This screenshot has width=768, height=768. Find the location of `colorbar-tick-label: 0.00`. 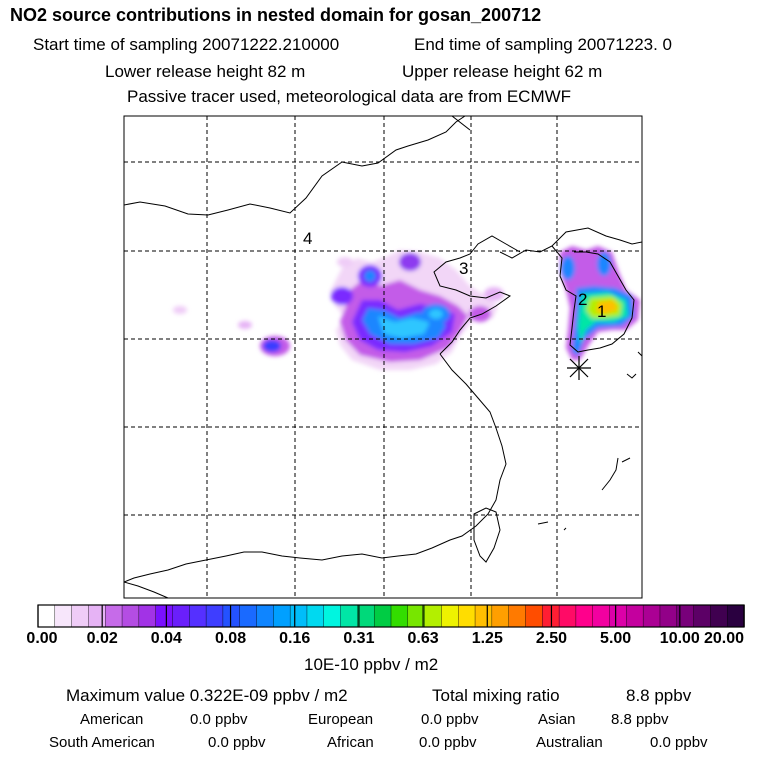

colorbar-tick-label: 0.00 is located at coordinates (42, 638).